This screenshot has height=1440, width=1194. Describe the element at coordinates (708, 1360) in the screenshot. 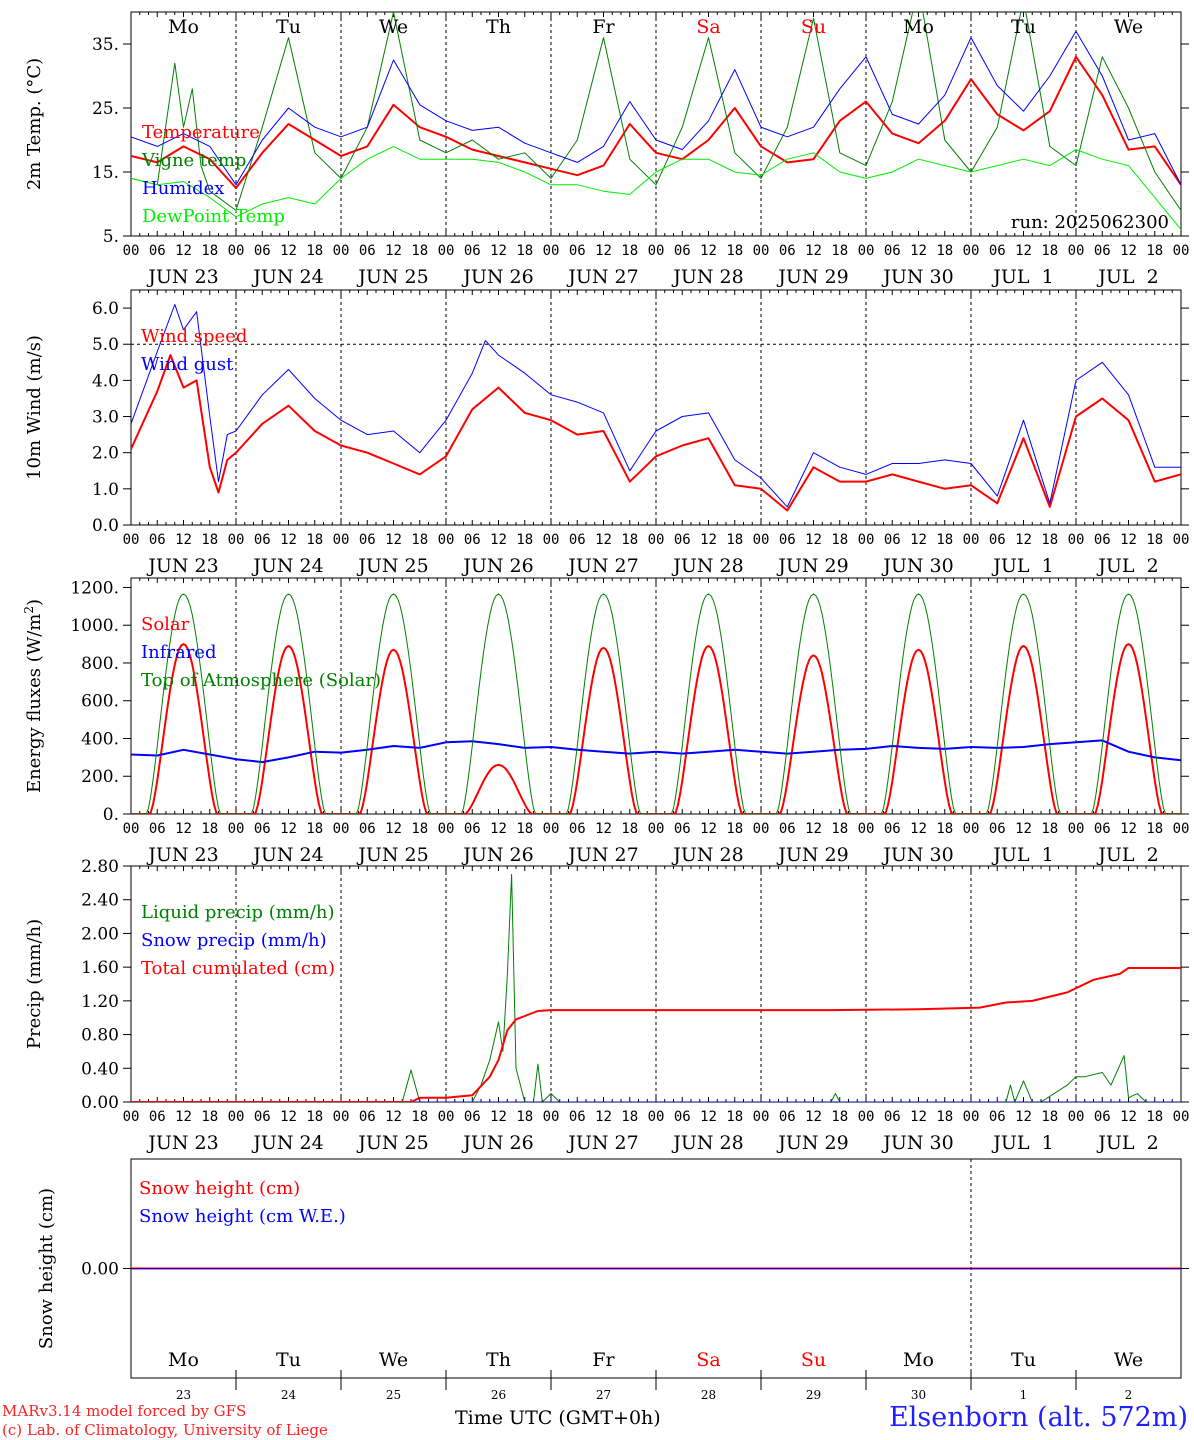

I see `day-name-bottom-5: Sa` at that location.